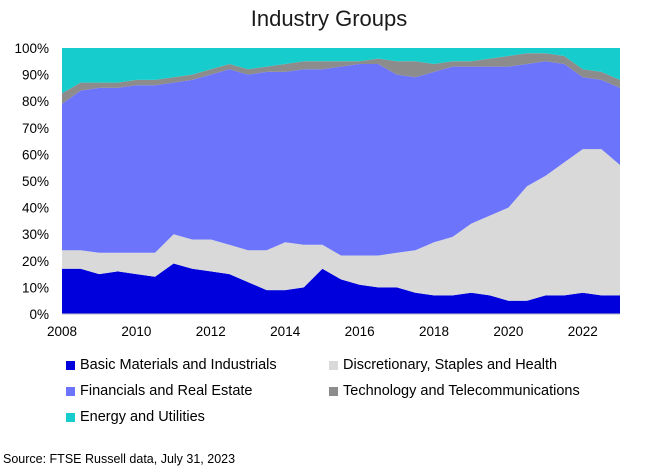  What do you see at coordinates (35, 154) in the screenshot?
I see `y-tick-label: 60%` at bounding box center [35, 154].